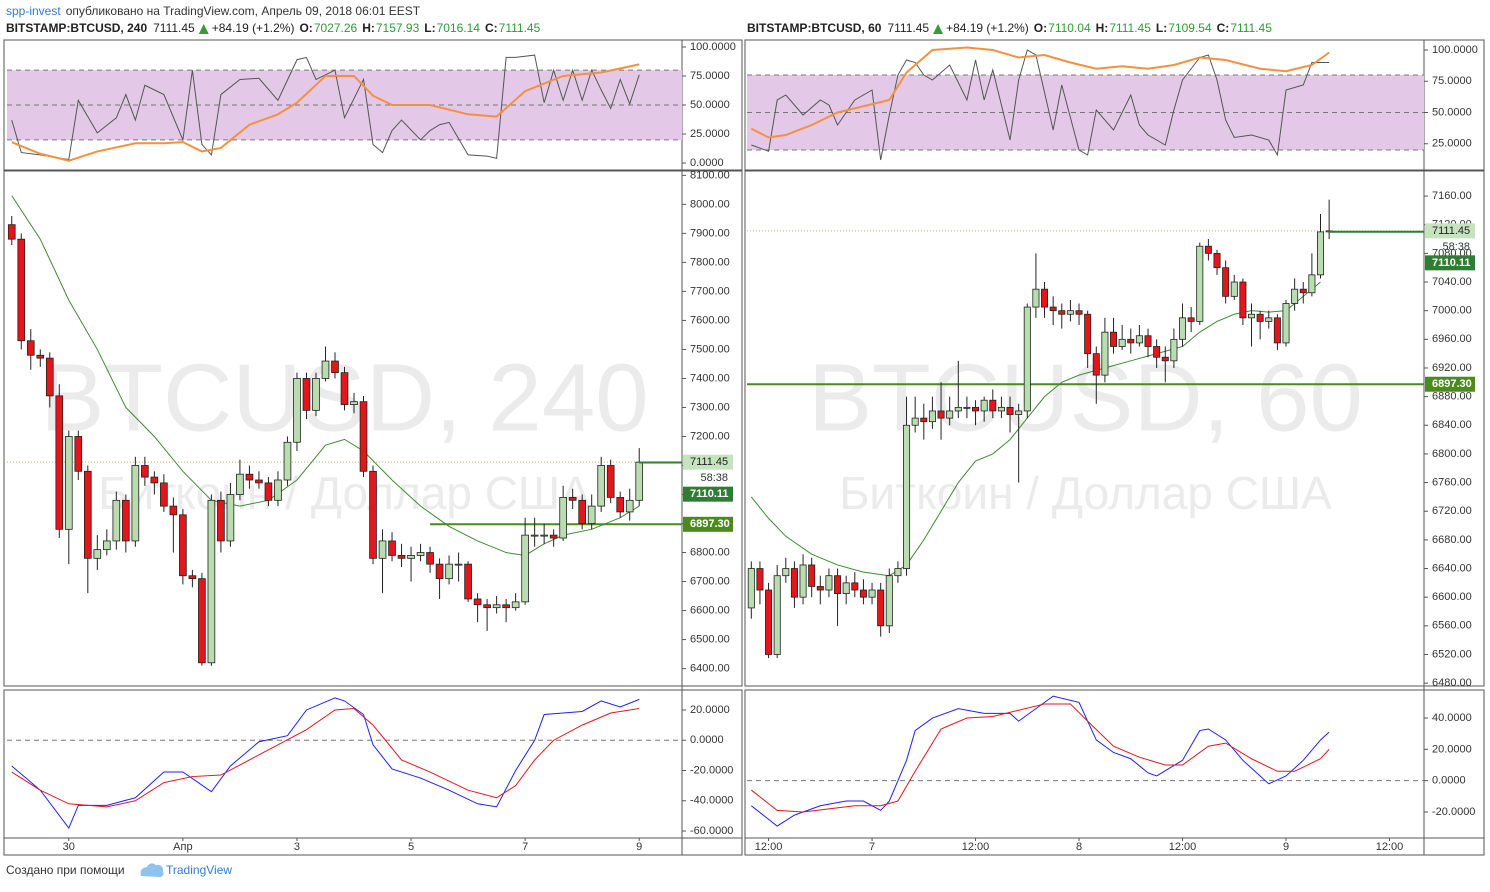  Describe the element at coordinates (710, 407) in the screenshot. I see `y-tick-label: 7300.00` at that location.